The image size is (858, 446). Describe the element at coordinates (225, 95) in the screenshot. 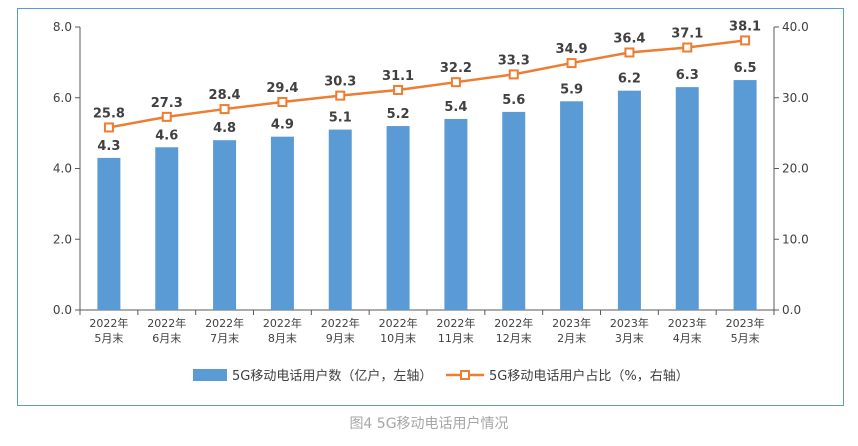

I see `line-data-label: 28.4` at that location.